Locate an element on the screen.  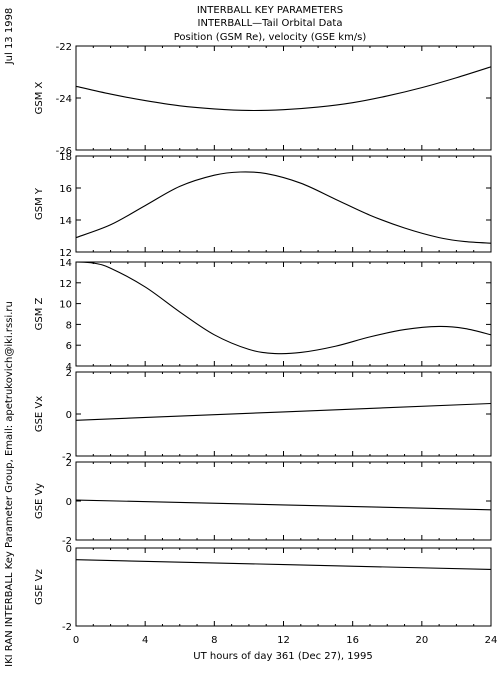
y-tick-label: -26 is located at coordinates (64, 151).